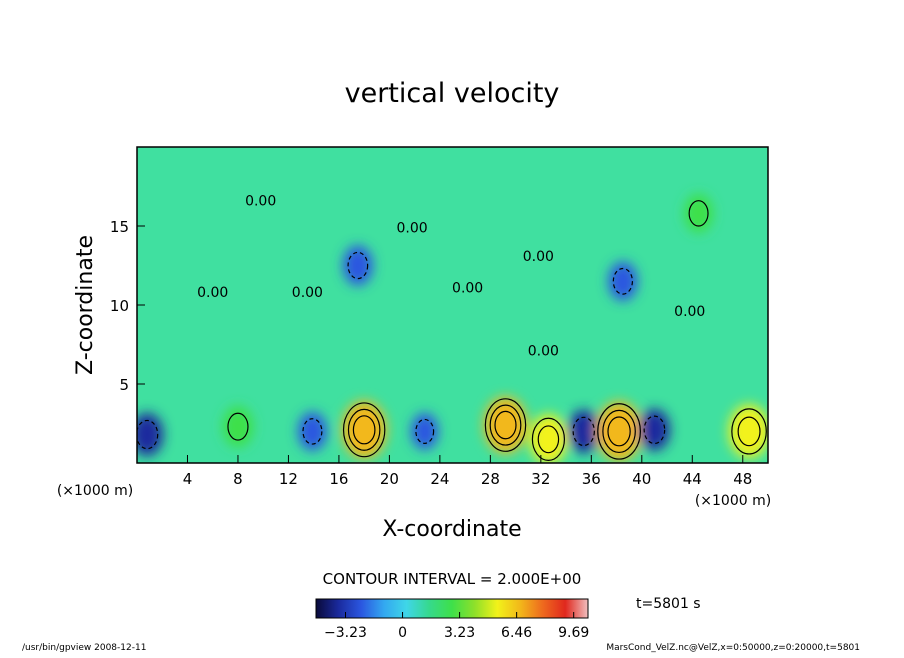 The width and height of the screenshot is (904, 658). What do you see at coordinates (452, 579) in the screenshot?
I see `contour-interval: CONTOUR INTERVAL = 2.000E+00` at bounding box center [452, 579].